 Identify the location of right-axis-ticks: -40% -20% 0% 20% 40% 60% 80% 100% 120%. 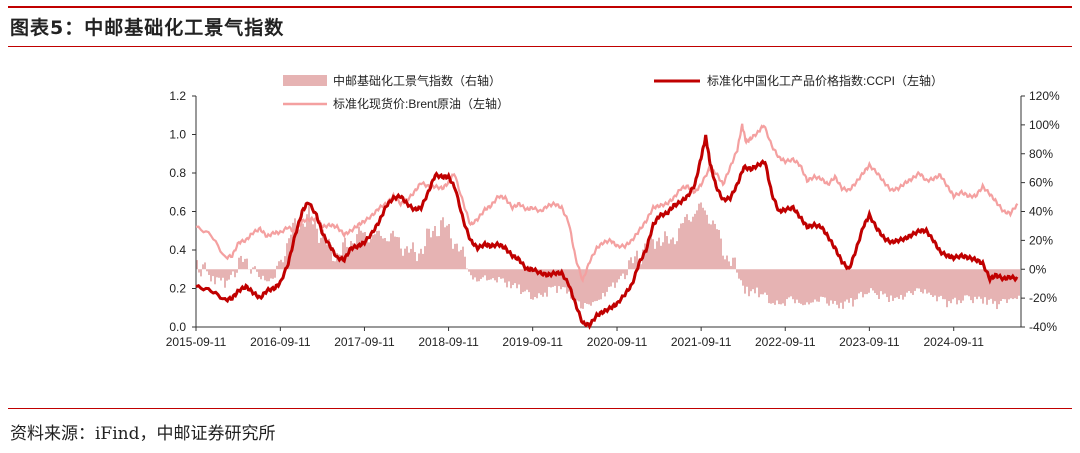
(1040, 211).